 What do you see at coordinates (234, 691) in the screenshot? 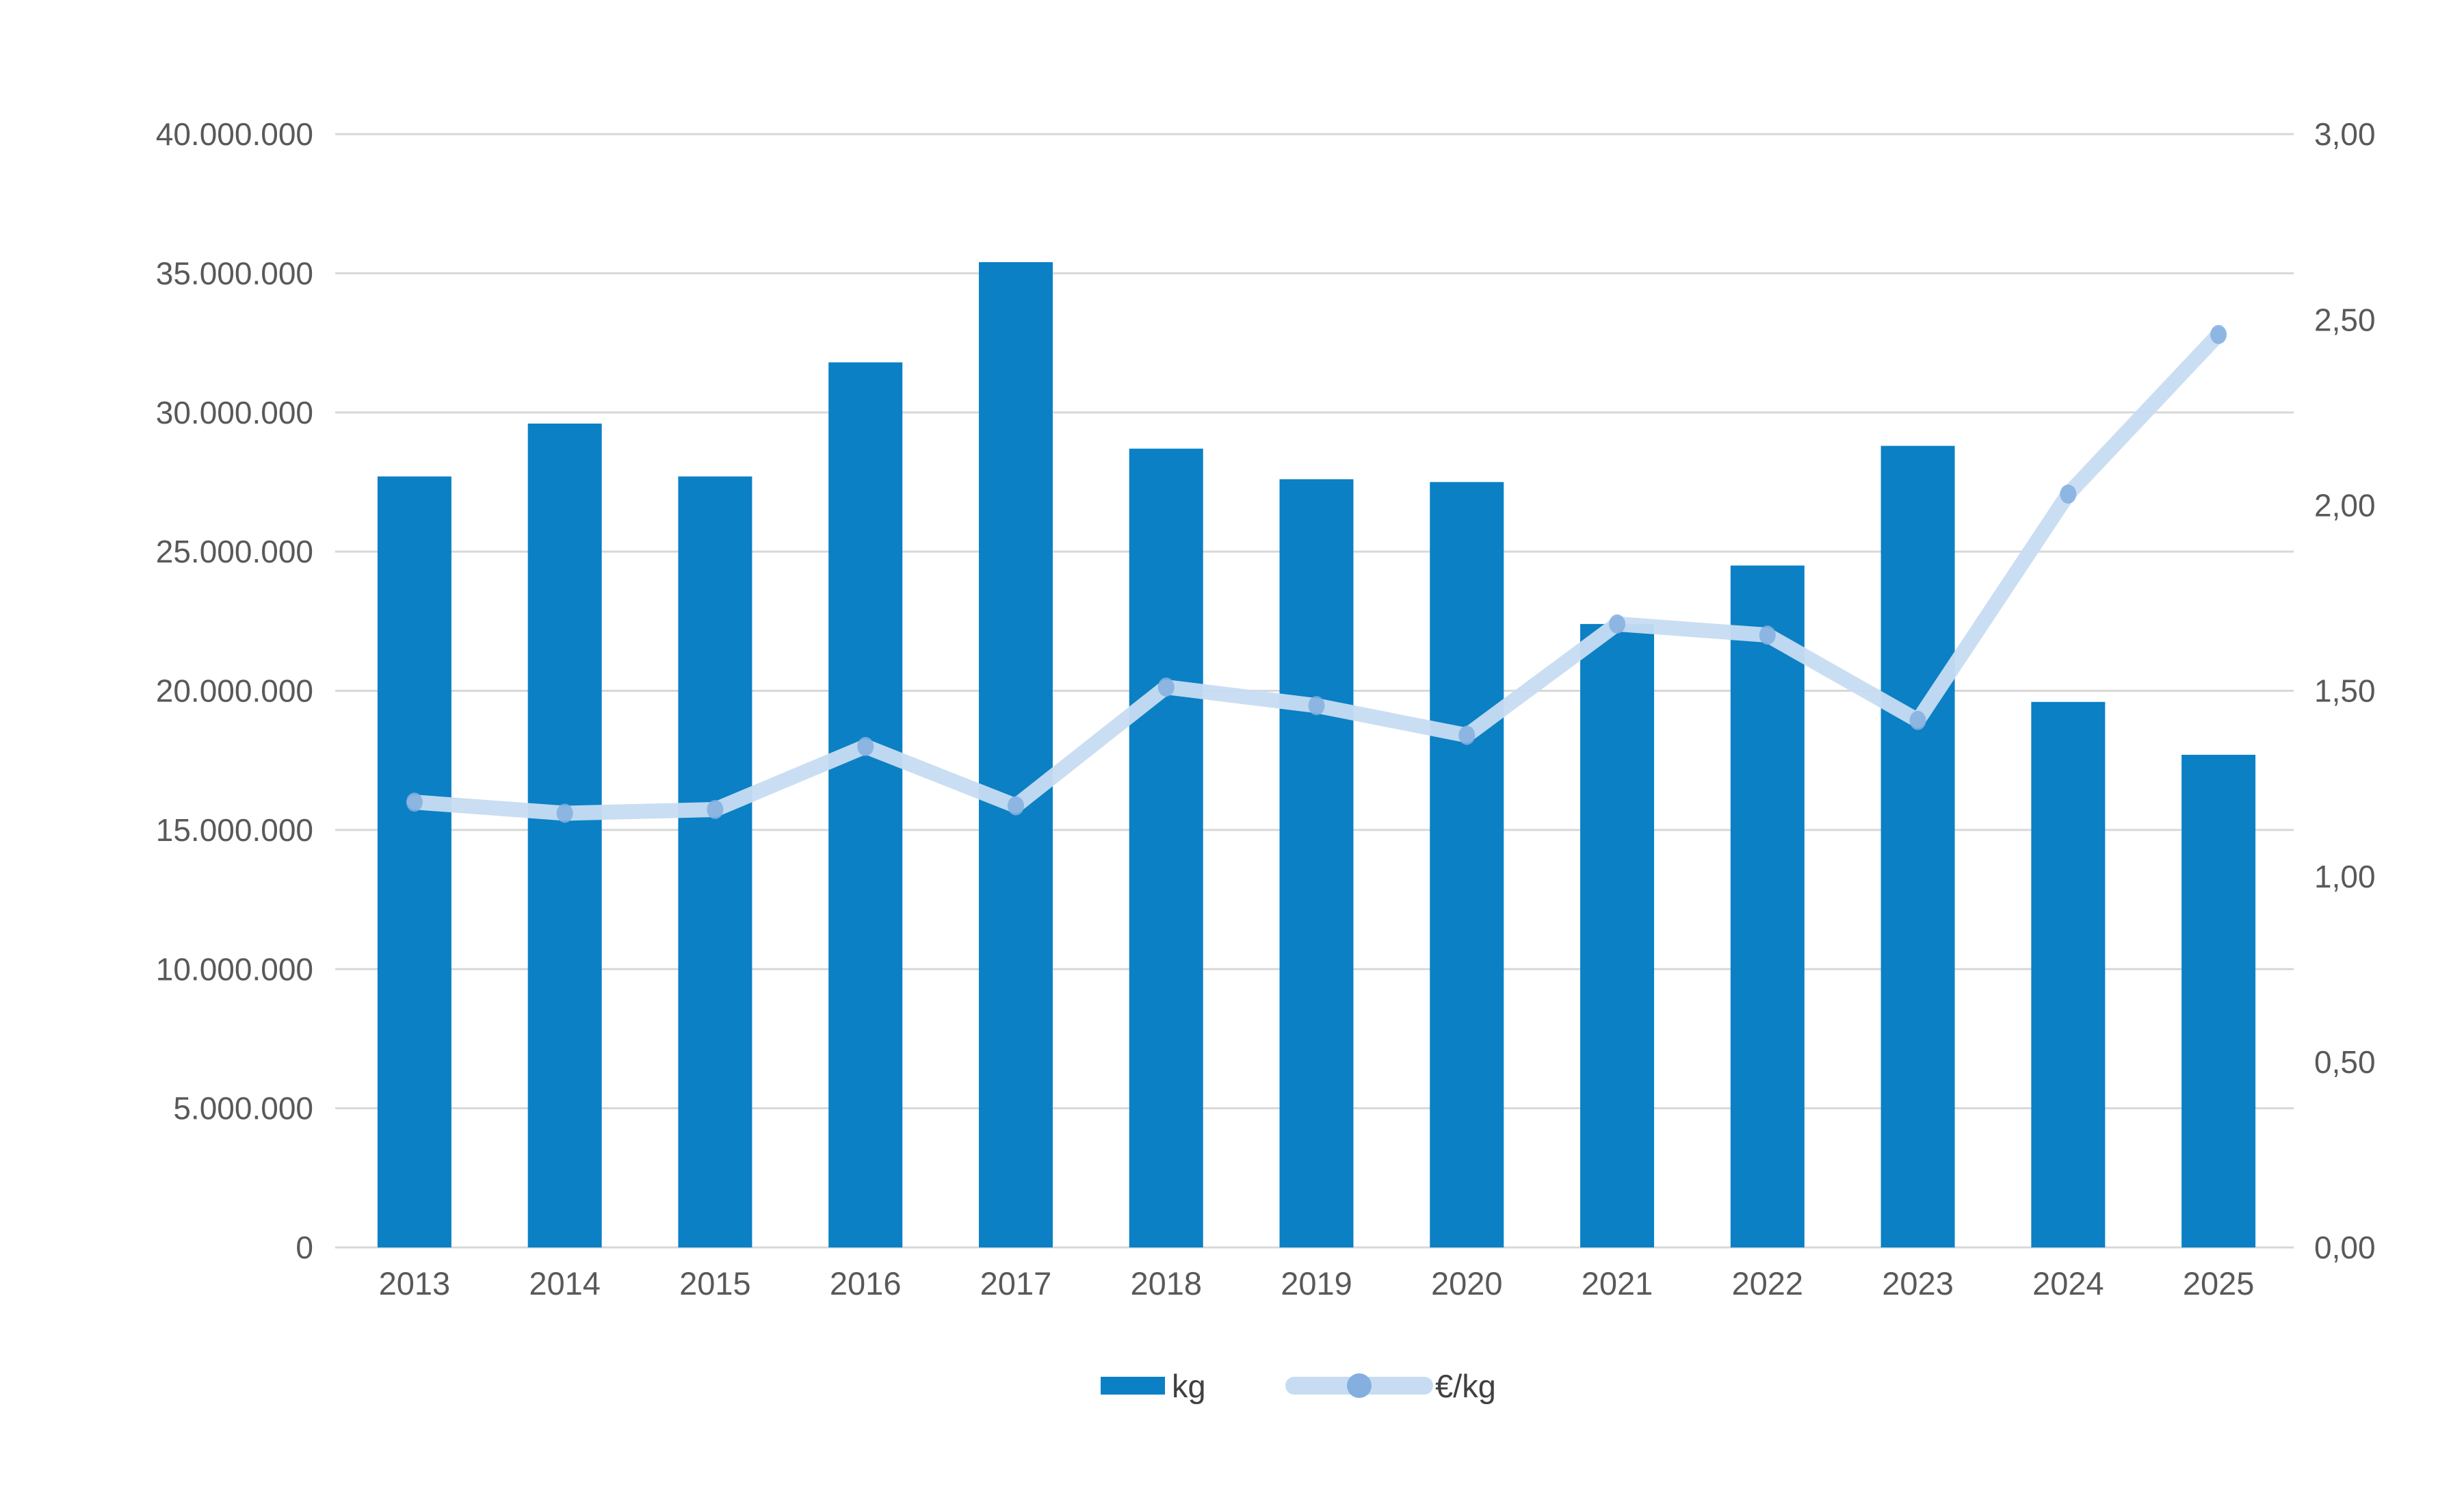
I see `left-axis-tick-label: 20.000.000` at bounding box center [234, 691].